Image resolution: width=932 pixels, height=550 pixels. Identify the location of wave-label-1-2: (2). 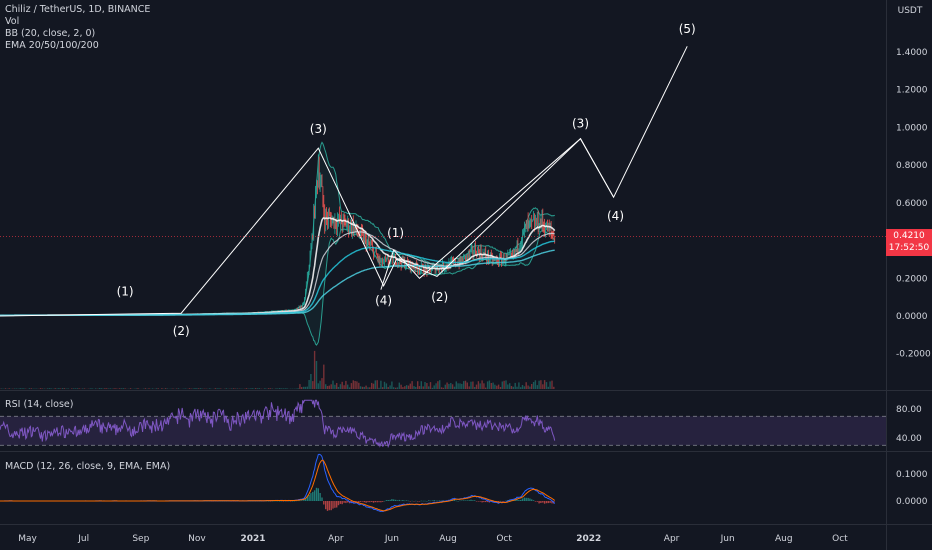
(181, 331).